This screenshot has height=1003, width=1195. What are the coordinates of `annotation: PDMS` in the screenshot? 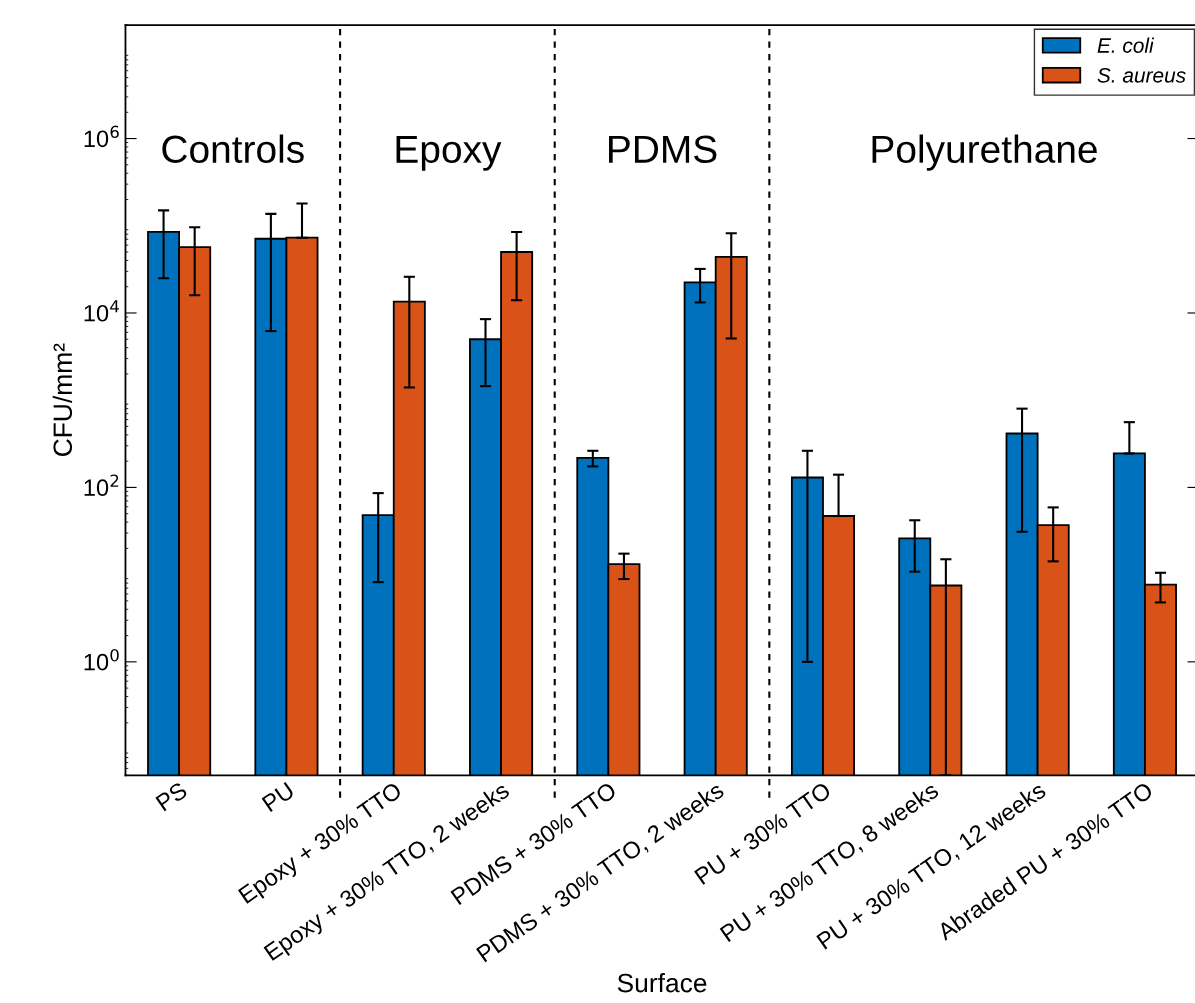 It's located at (663, 149).